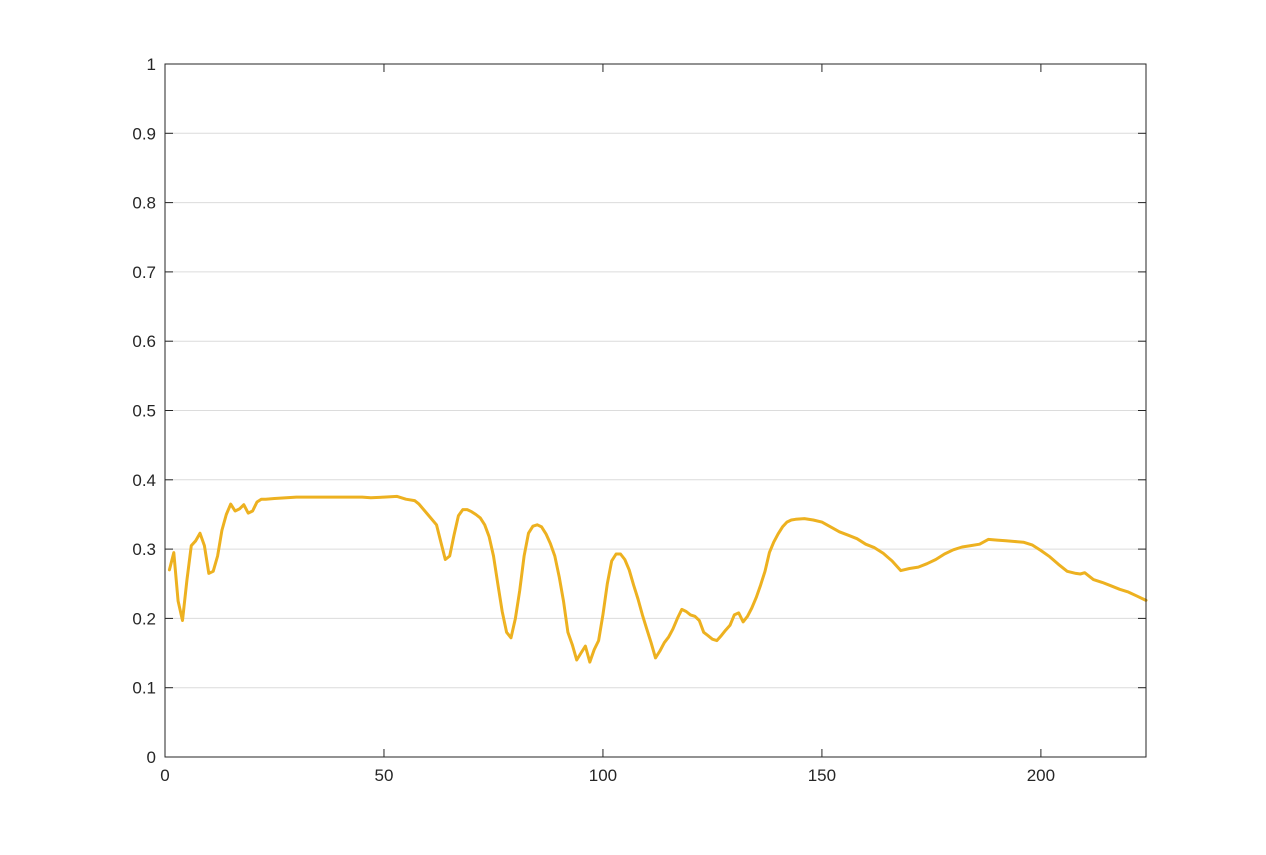 The image size is (1266, 855). What do you see at coordinates (144, 411) in the screenshot?
I see `y-tick-label: 0.5` at bounding box center [144, 411].